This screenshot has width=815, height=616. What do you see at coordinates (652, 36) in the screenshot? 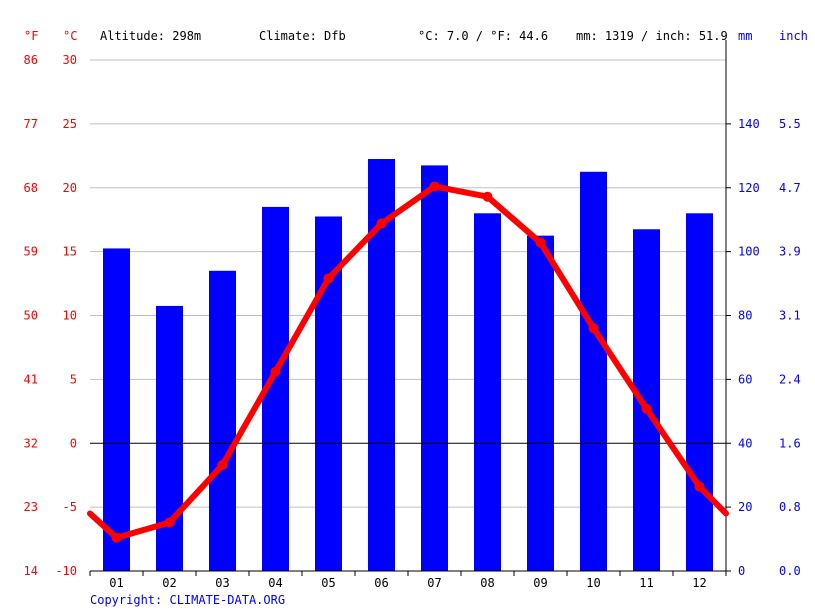
I see `total-precipitation-label: mm: 1319 / inch: 51.9` at bounding box center [652, 36].